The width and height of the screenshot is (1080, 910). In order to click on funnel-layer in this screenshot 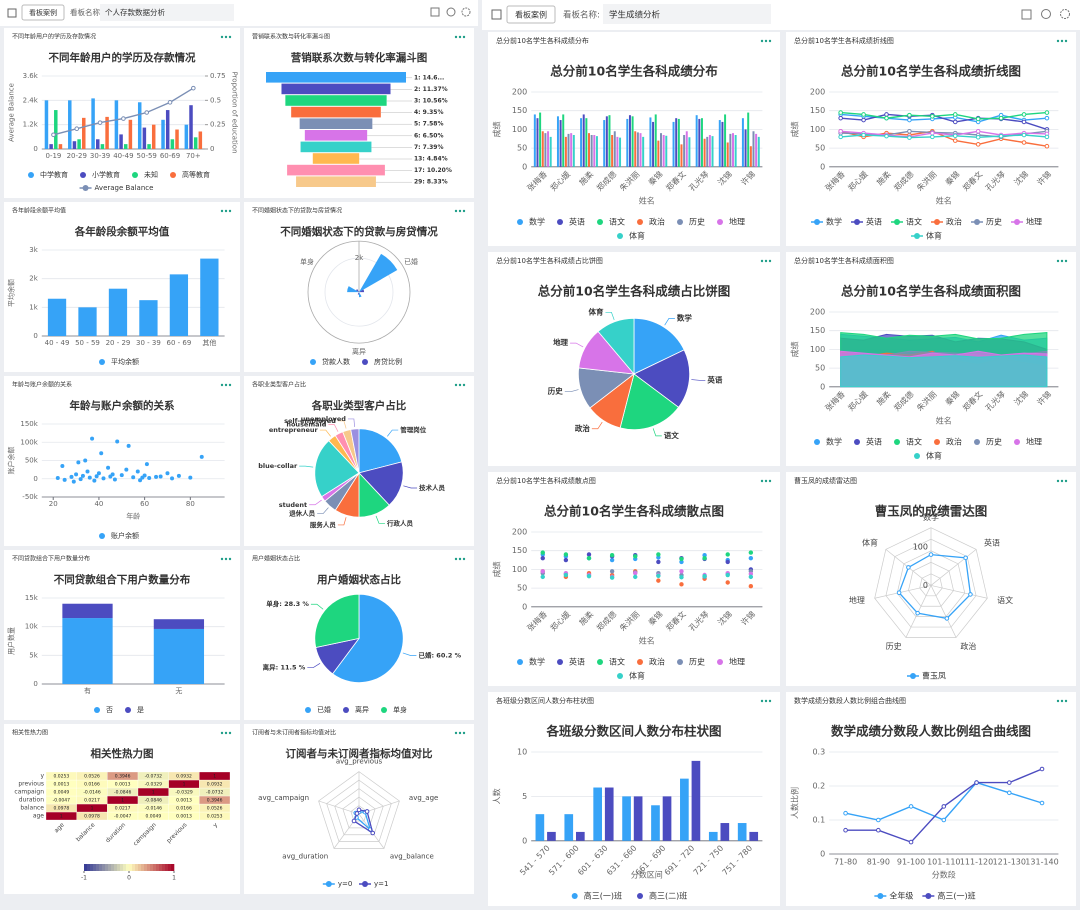, I will do `click(336, 170)`.